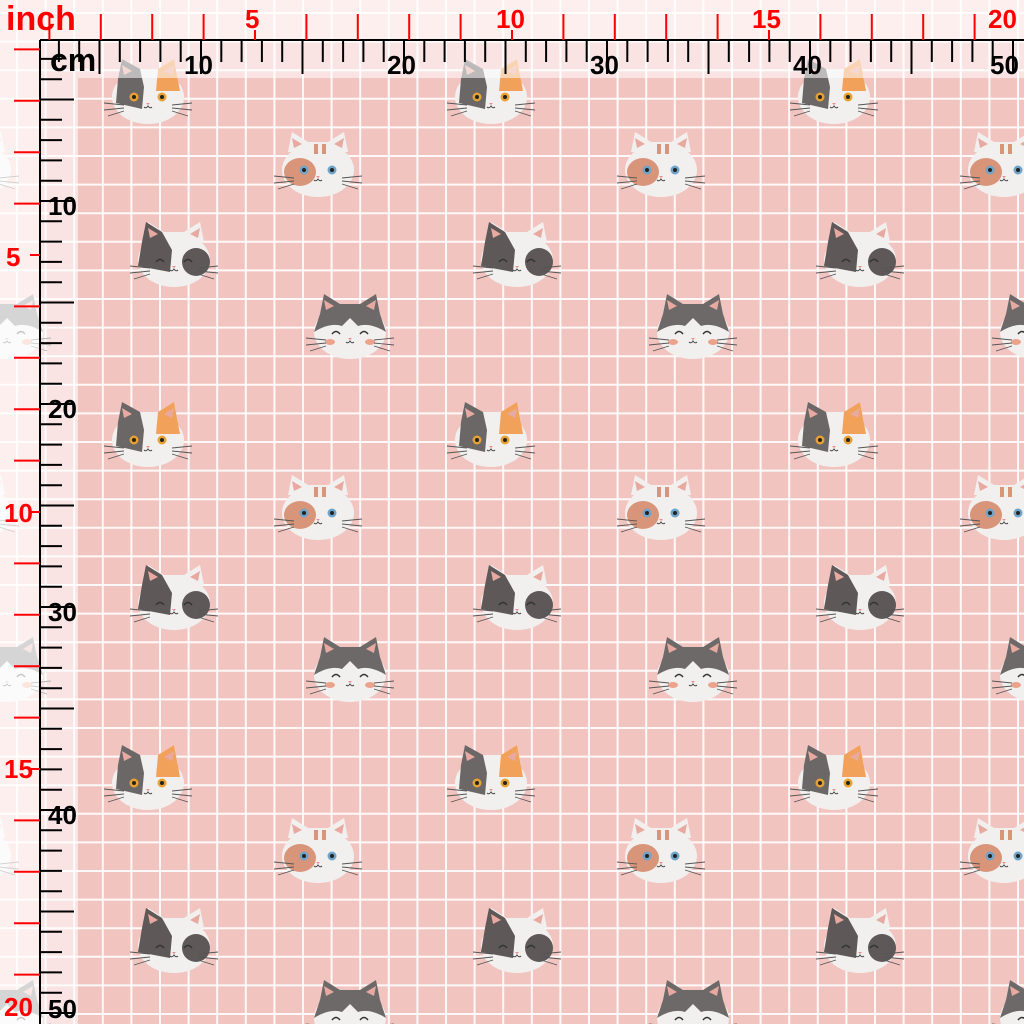 The image size is (1024, 1024). What do you see at coordinates (62, 206) in the screenshot?
I see `left-cm-label: 10` at bounding box center [62, 206].